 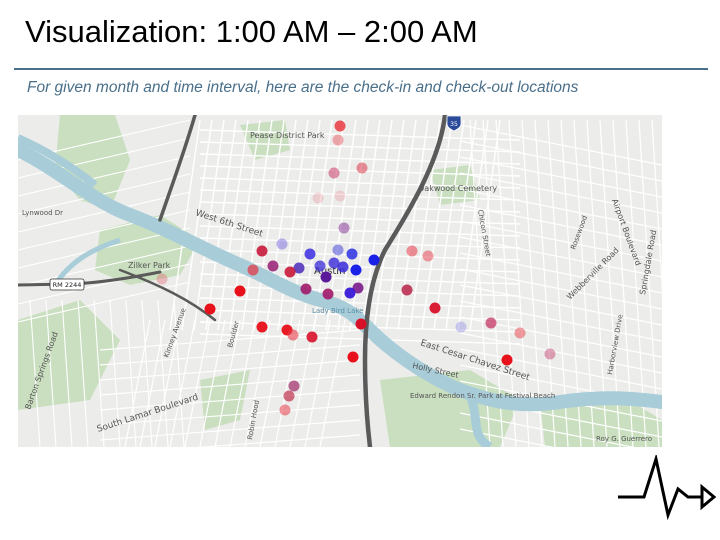 What do you see at coordinates (479, 420) in the screenshot?
I see `river-lower` at bounding box center [479, 420].